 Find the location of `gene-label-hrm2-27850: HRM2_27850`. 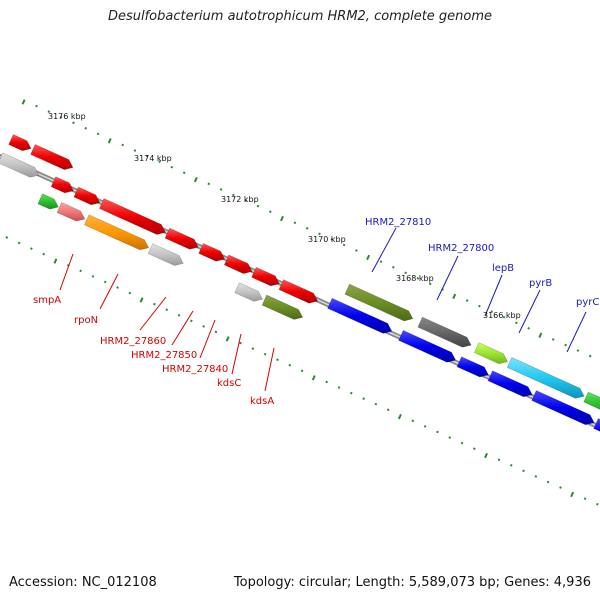

gene-label-hrm2-27850: HRM2_27850 is located at coordinates (164, 355).